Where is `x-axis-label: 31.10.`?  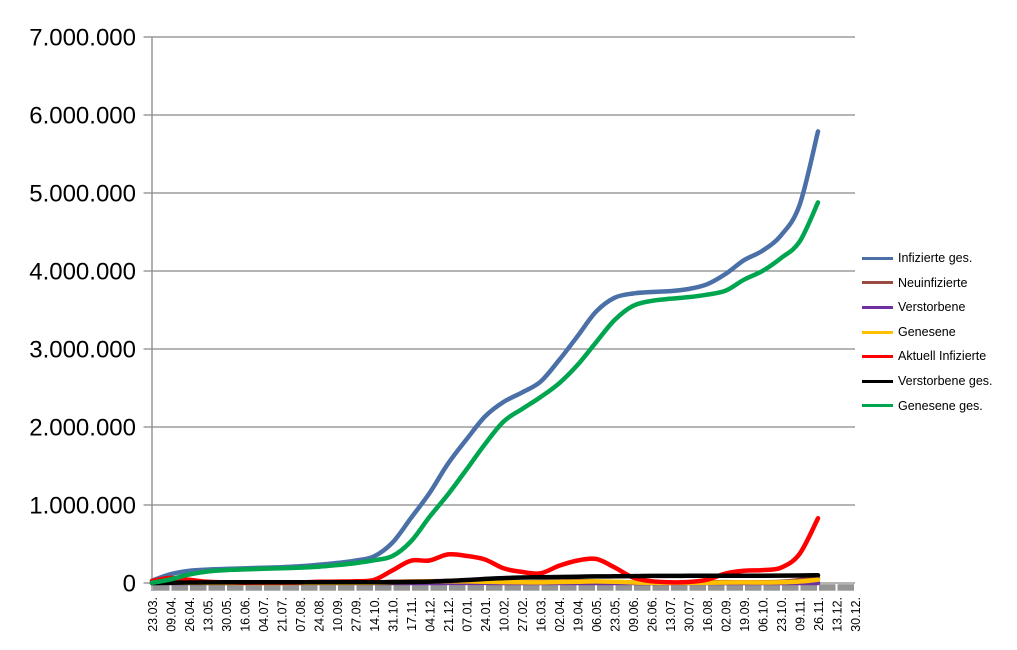 x-axis-label: 31.10. is located at coordinates (394, 614).